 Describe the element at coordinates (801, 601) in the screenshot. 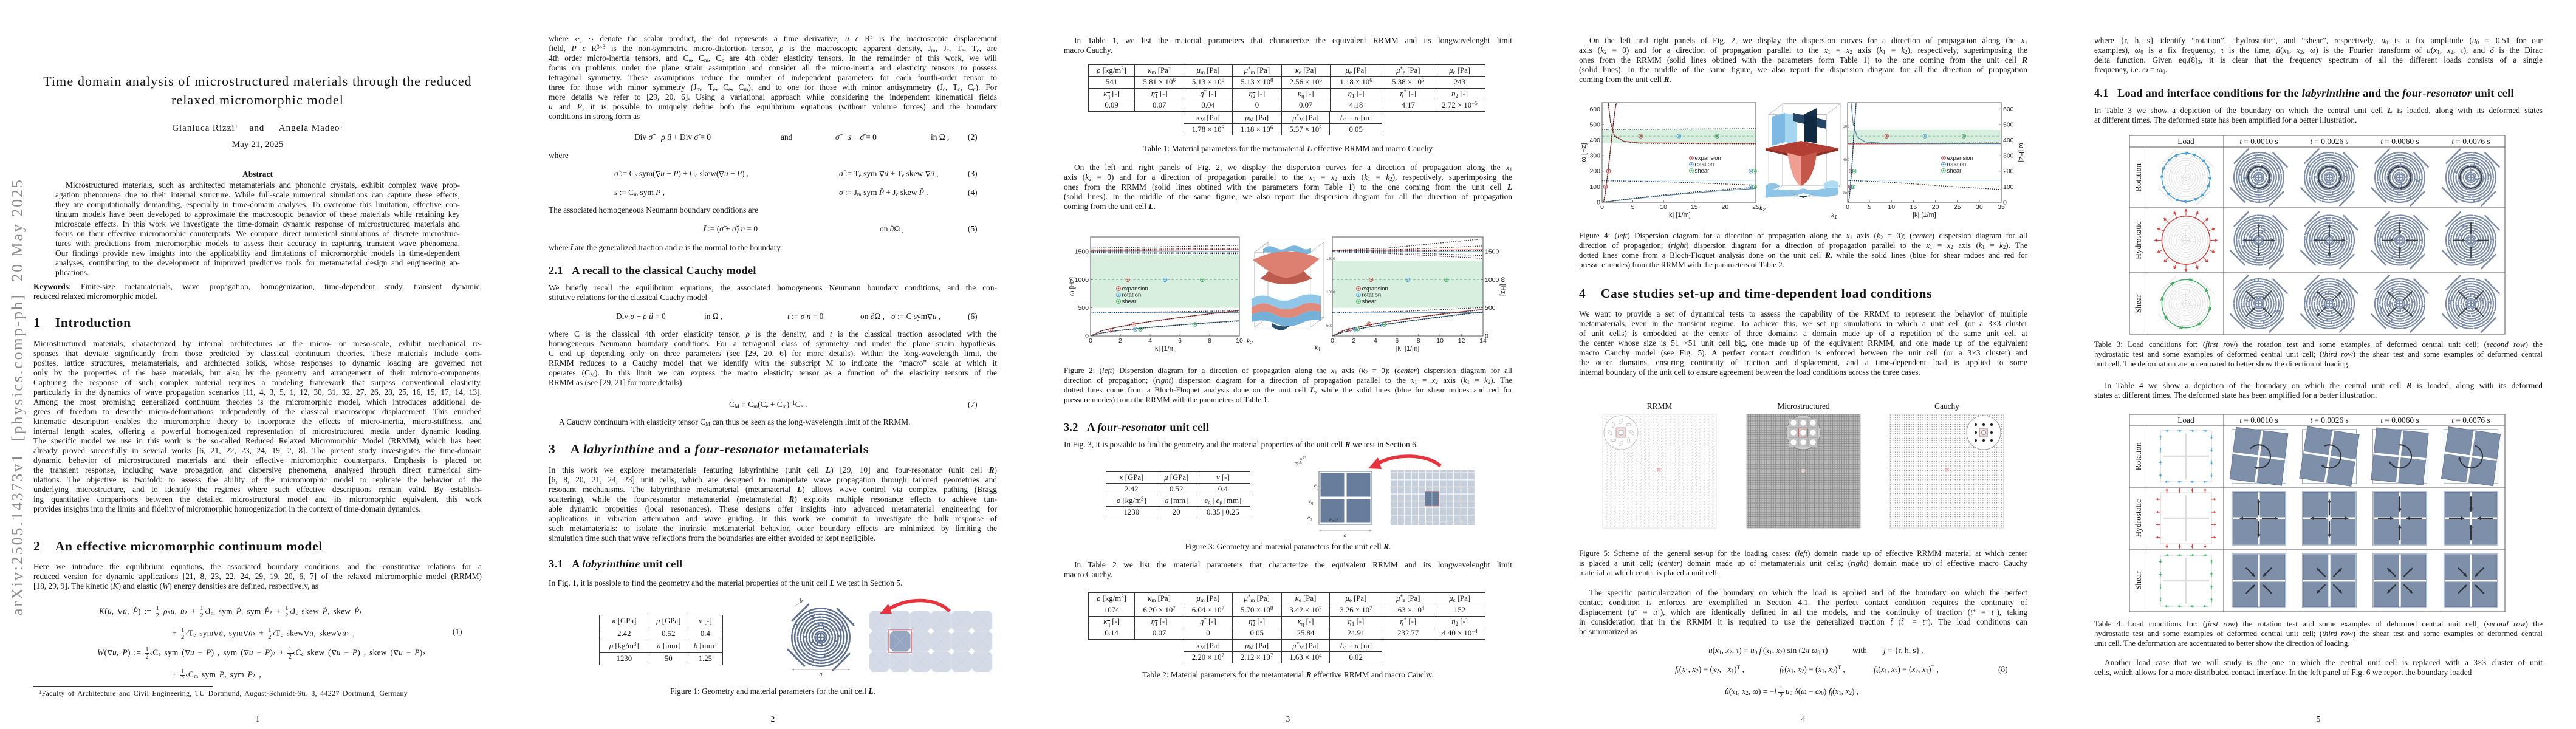

I see `svg-text: b` at that location.